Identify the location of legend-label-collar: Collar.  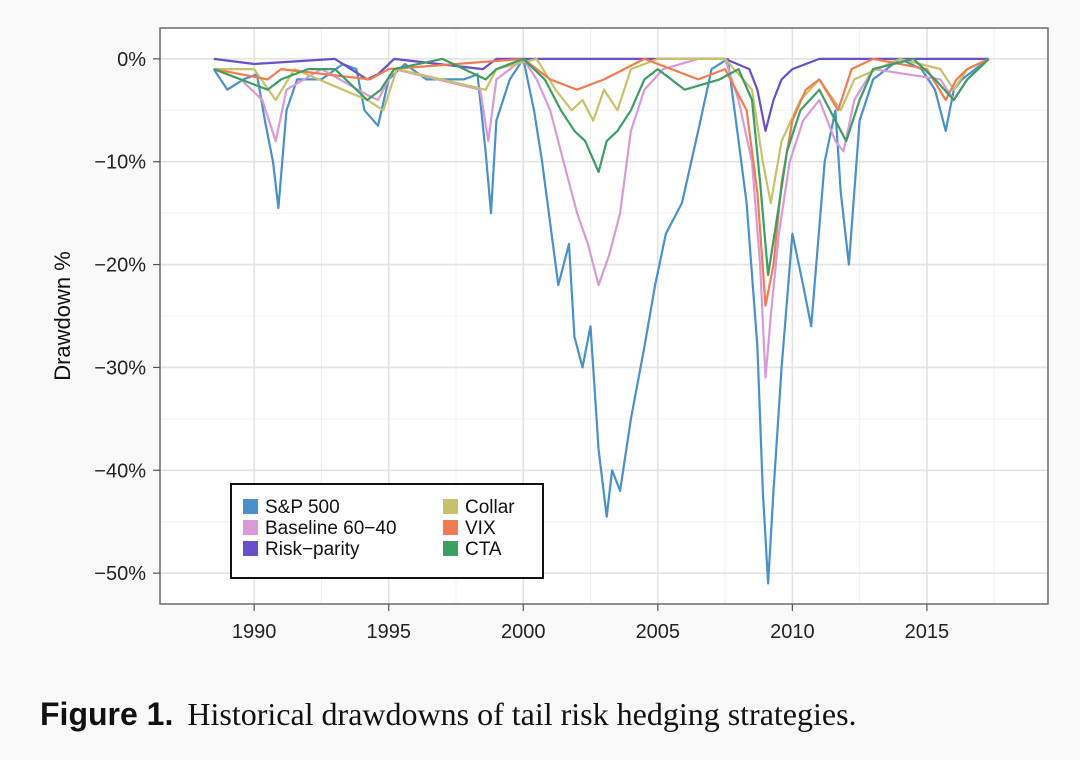
(490, 507).